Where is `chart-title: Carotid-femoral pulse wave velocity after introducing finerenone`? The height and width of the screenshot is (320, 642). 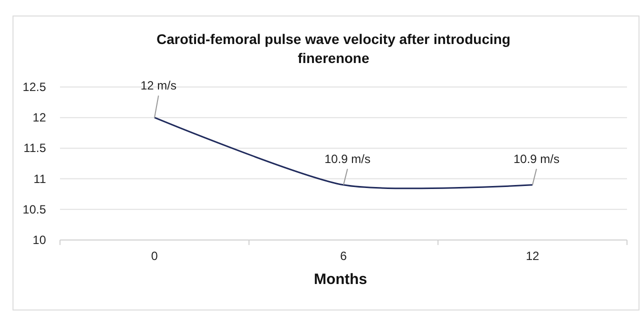 chart-title: Carotid-femoral pulse wave velocity after introducing finerenone is located at coordinates (333, 48).